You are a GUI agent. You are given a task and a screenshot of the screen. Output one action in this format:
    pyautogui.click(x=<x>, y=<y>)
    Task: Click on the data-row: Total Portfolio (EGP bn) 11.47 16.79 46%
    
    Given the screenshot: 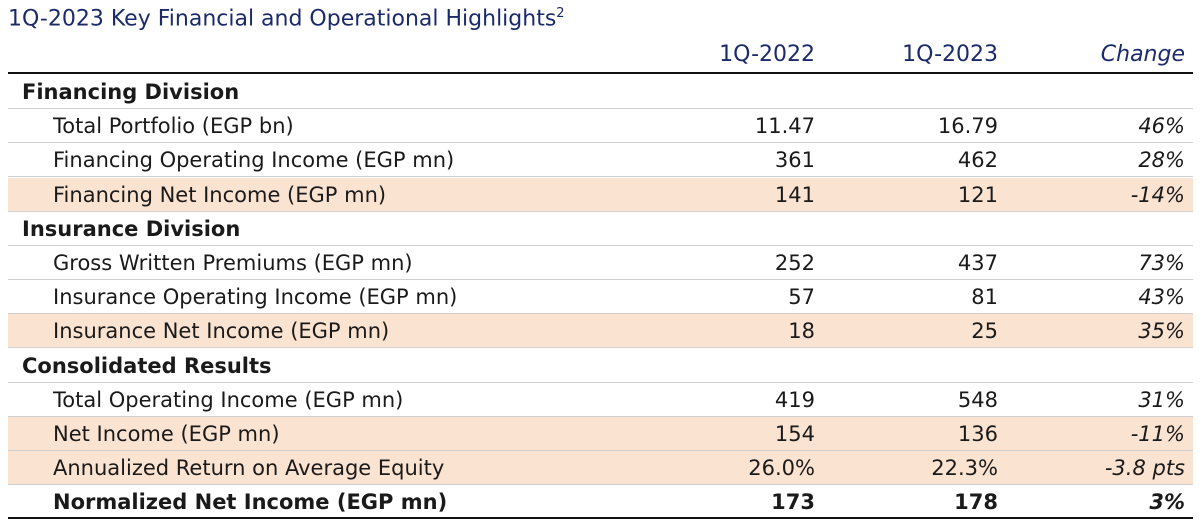 What is the action you would take?
    pyautogui.click(x=600, y=126)
    